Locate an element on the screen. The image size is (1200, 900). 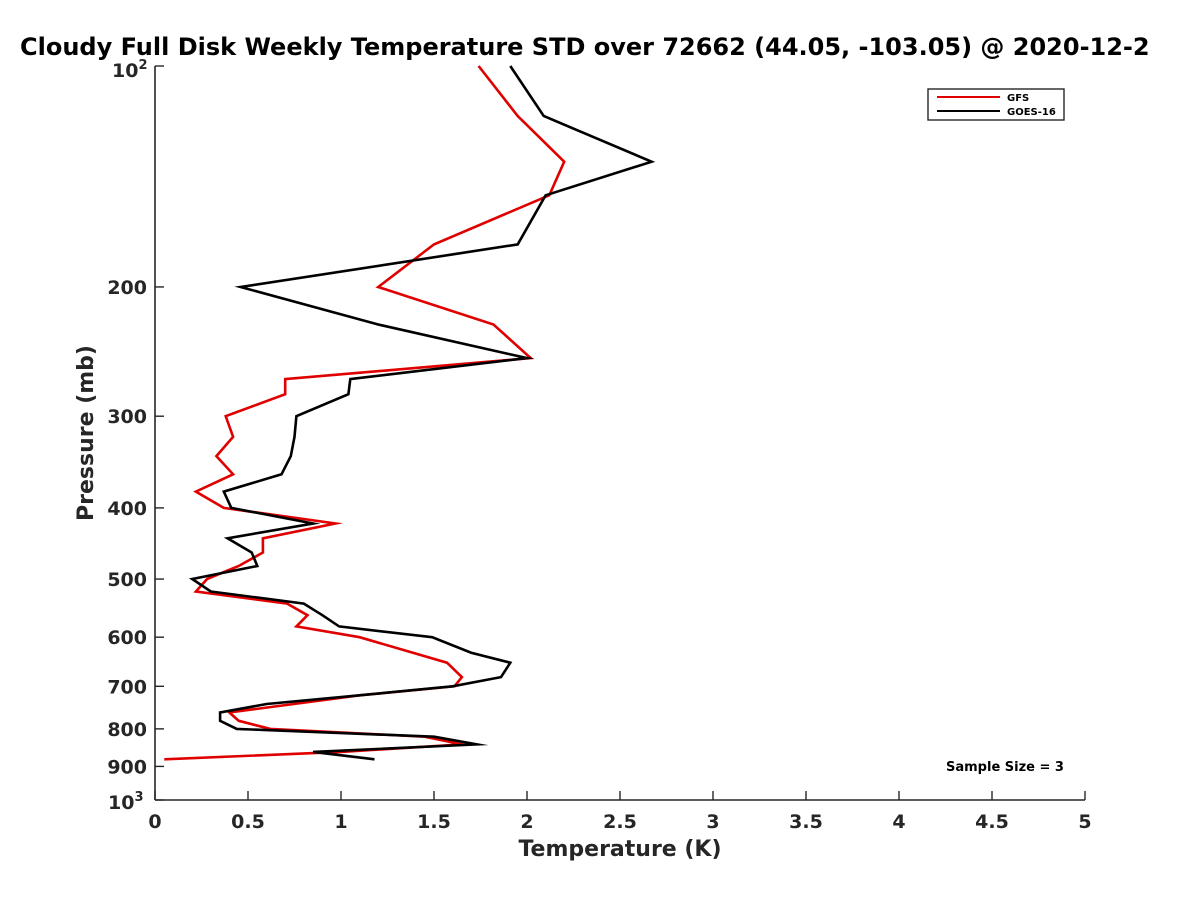
x-tick-label: 4 is located at coordinates (898, 822).